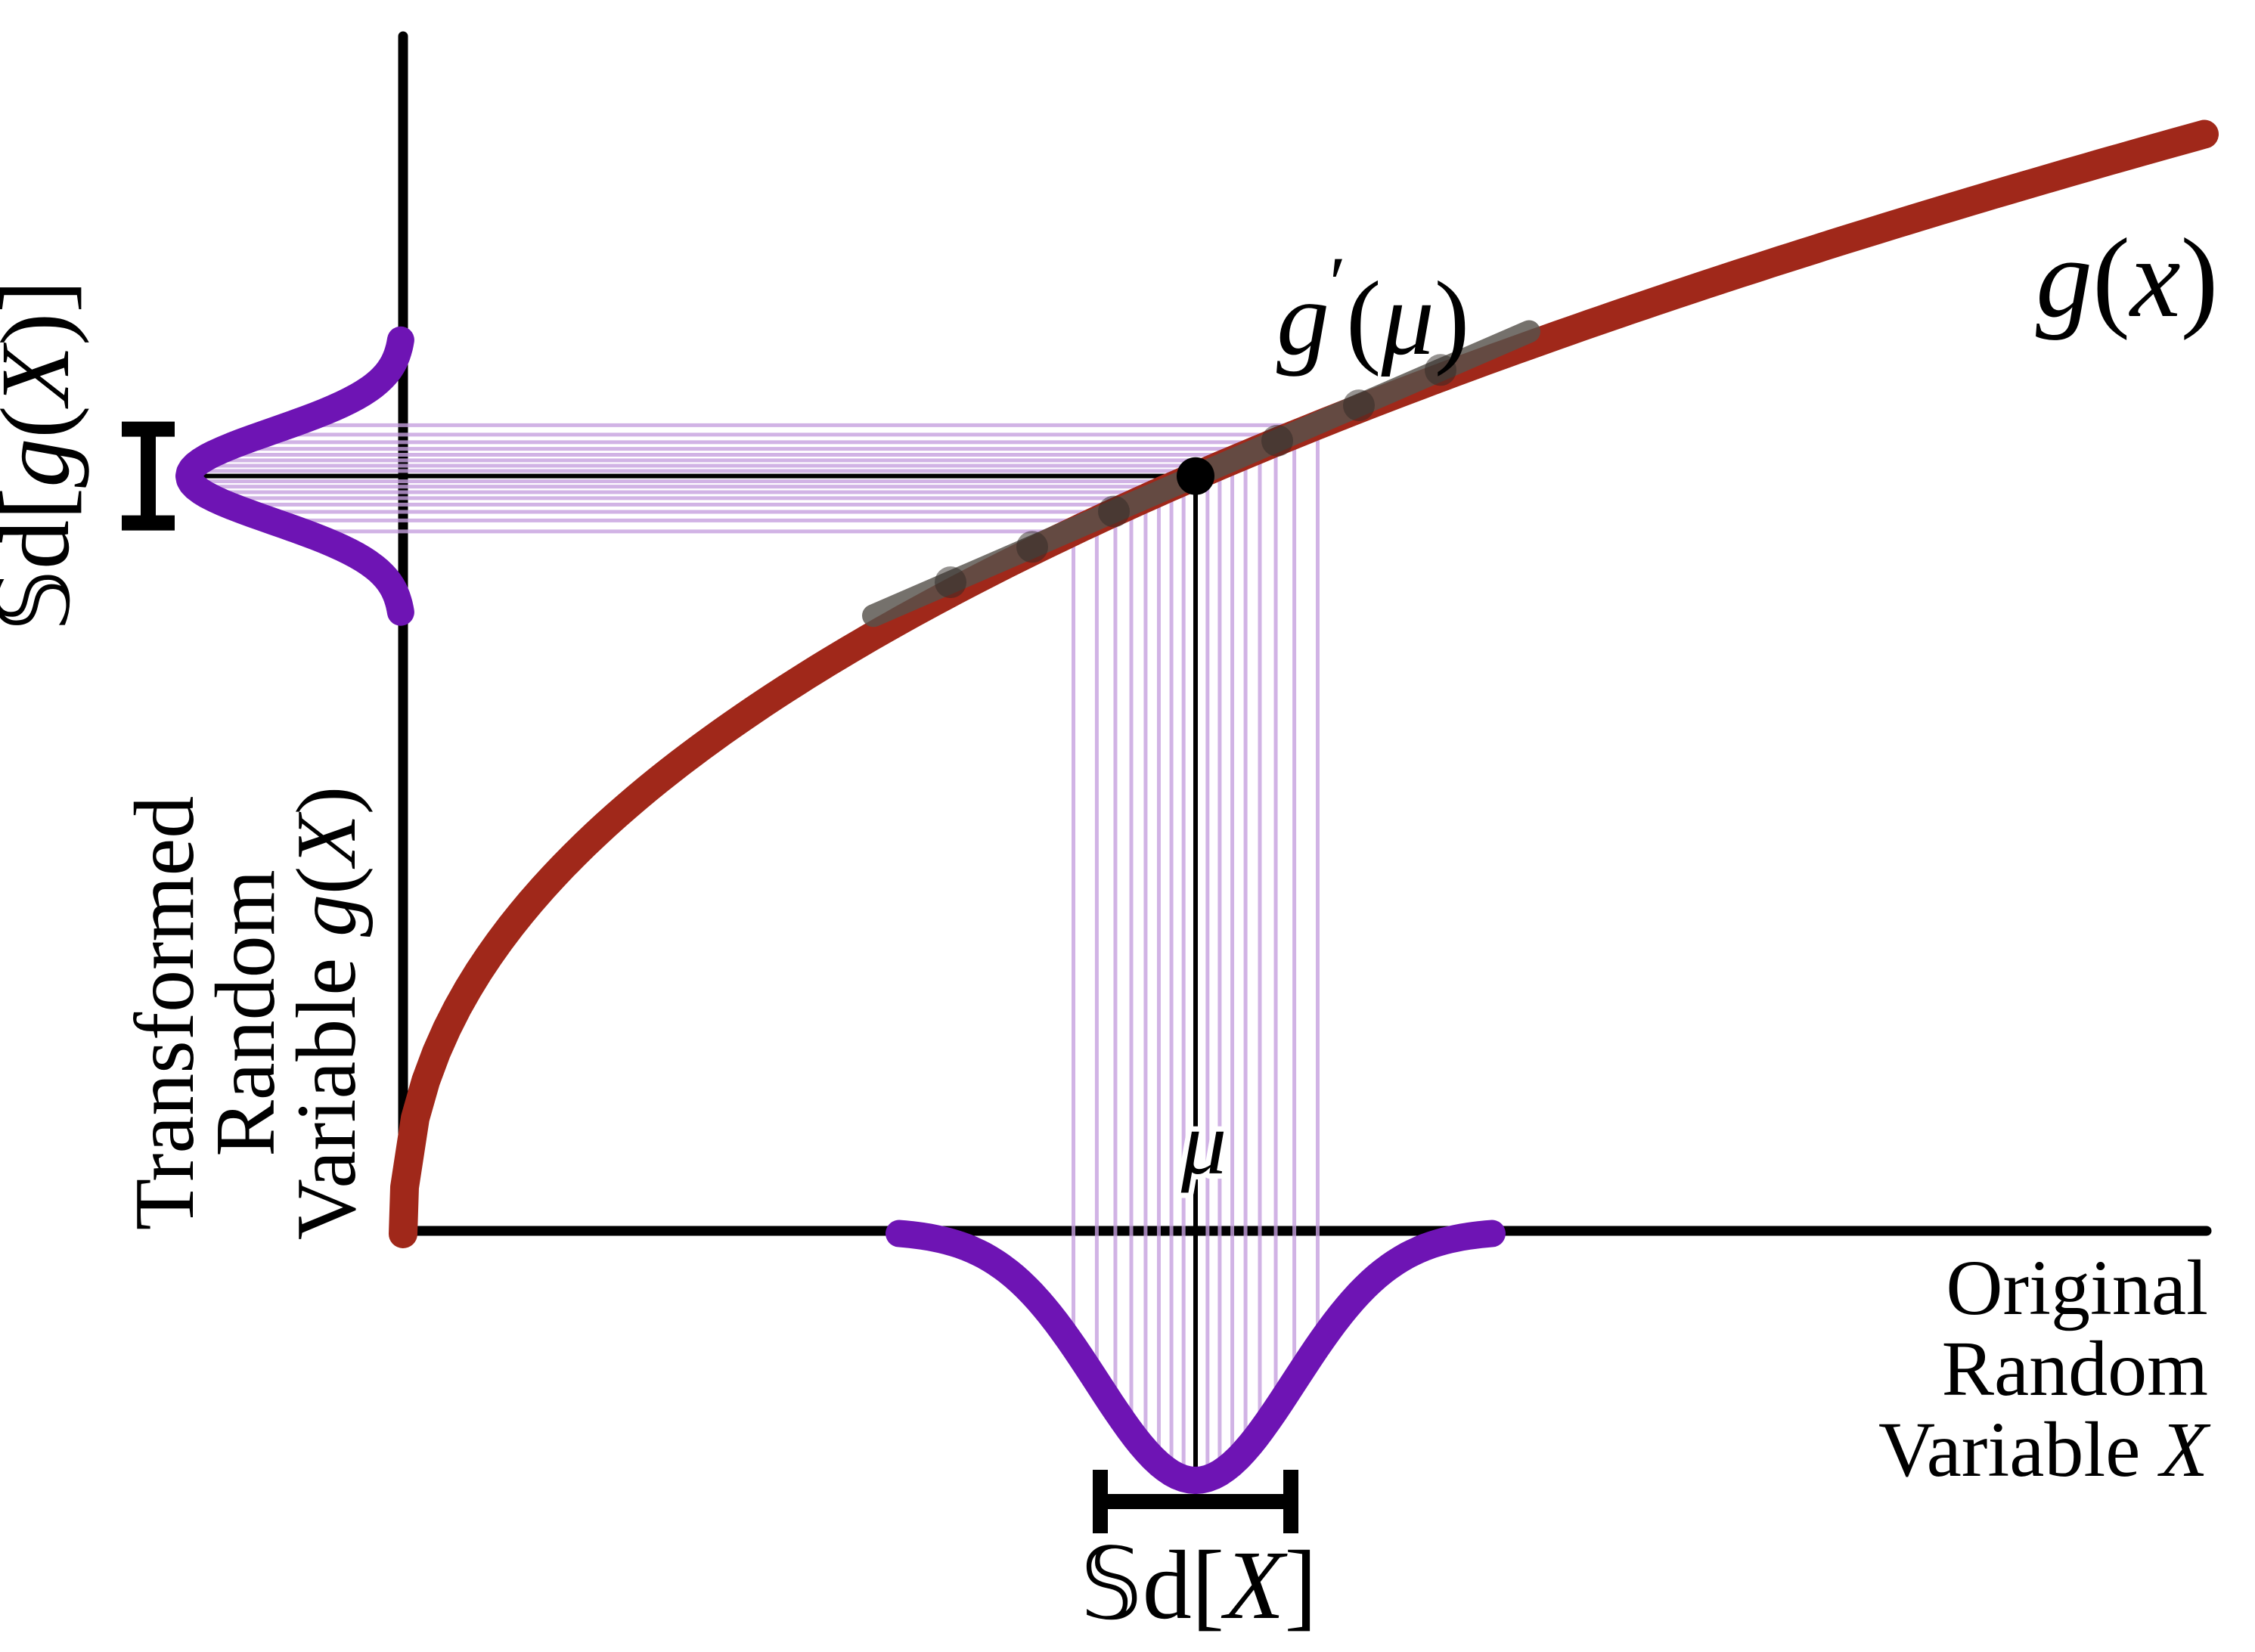  What do you see at coordinates (1204, 1143) in the screenshot?
I see `label-mu: μ` at bounding box center [1204, 1143].